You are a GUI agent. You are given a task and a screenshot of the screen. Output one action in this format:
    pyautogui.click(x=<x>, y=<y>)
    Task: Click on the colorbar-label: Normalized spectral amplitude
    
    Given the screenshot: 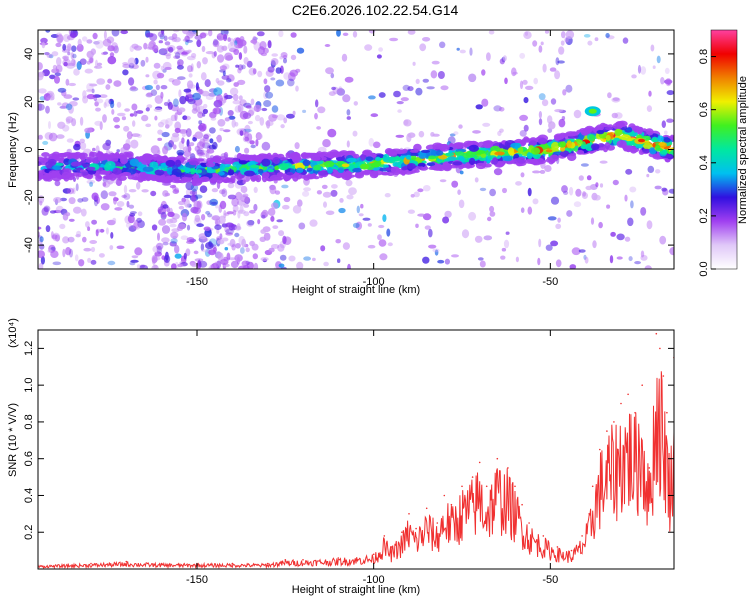 What is the action you would take?
    pyautogui.click(x=743, y=150)
    